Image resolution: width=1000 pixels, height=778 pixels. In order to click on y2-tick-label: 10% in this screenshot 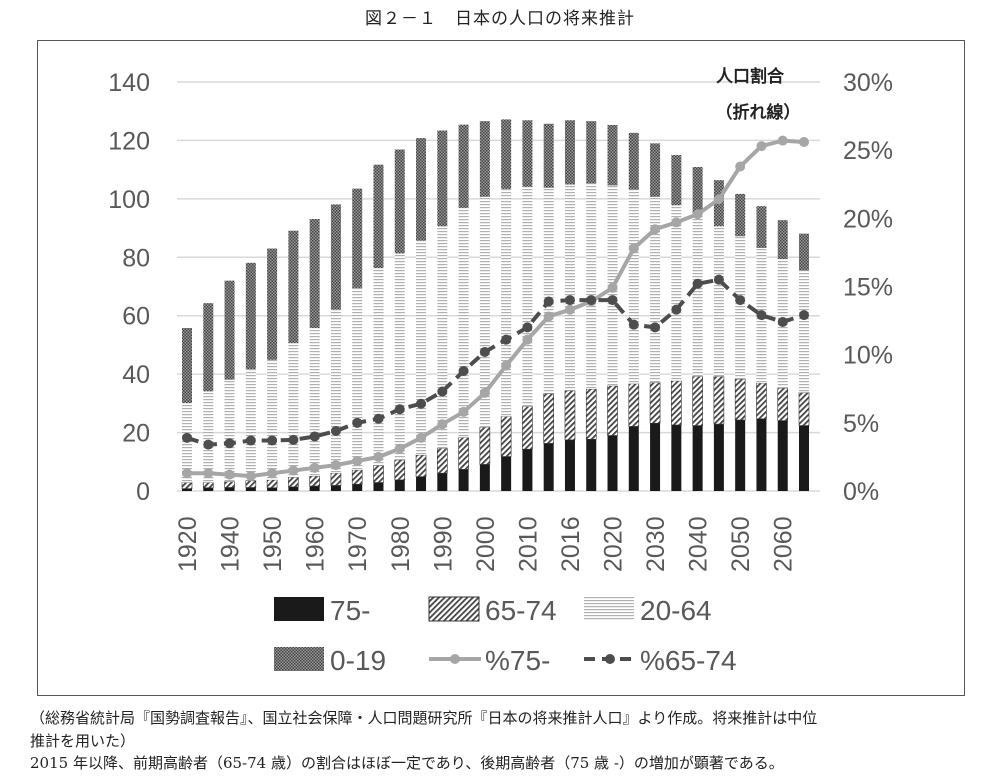, I will do `click(868, 356)`.